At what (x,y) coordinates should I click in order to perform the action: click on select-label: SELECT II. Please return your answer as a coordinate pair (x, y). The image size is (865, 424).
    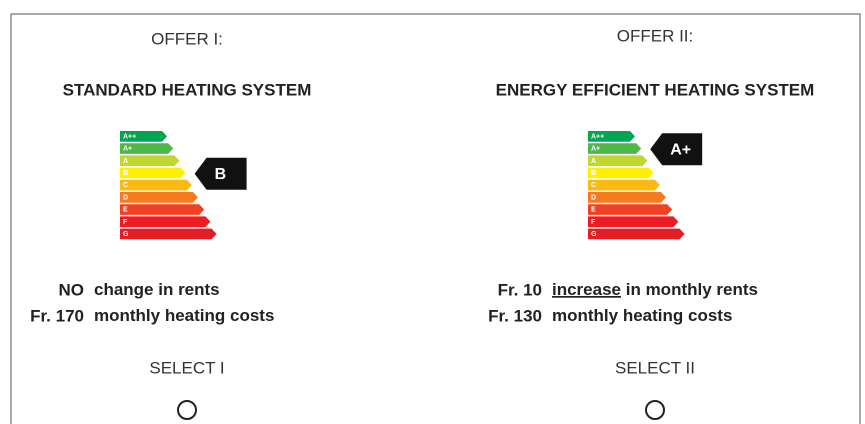
    Looking at the image, I should click on (655, 367).